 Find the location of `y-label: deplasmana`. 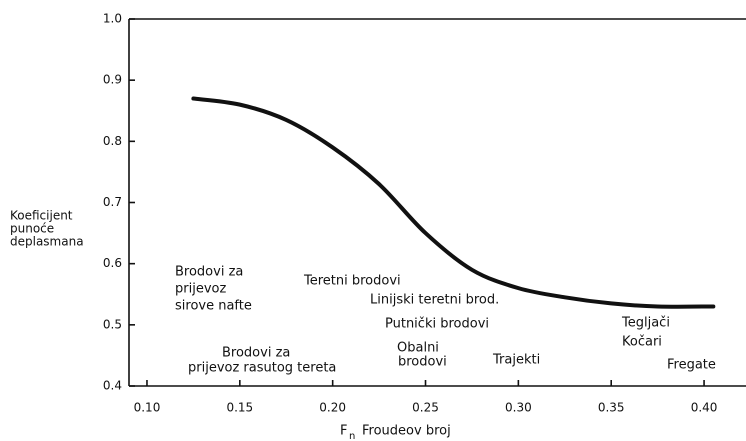

y-label: deplasmana is located at coordinates (47, 242).